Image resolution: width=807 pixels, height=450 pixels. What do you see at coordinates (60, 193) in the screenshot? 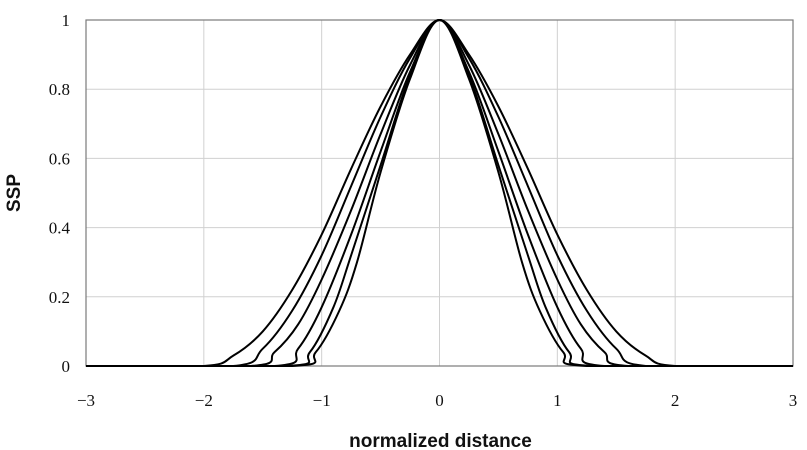
I see `y-axis-tick-labels: 0 0.2 0.4 0.6 0.8 1` at bounding box center [60, 193].